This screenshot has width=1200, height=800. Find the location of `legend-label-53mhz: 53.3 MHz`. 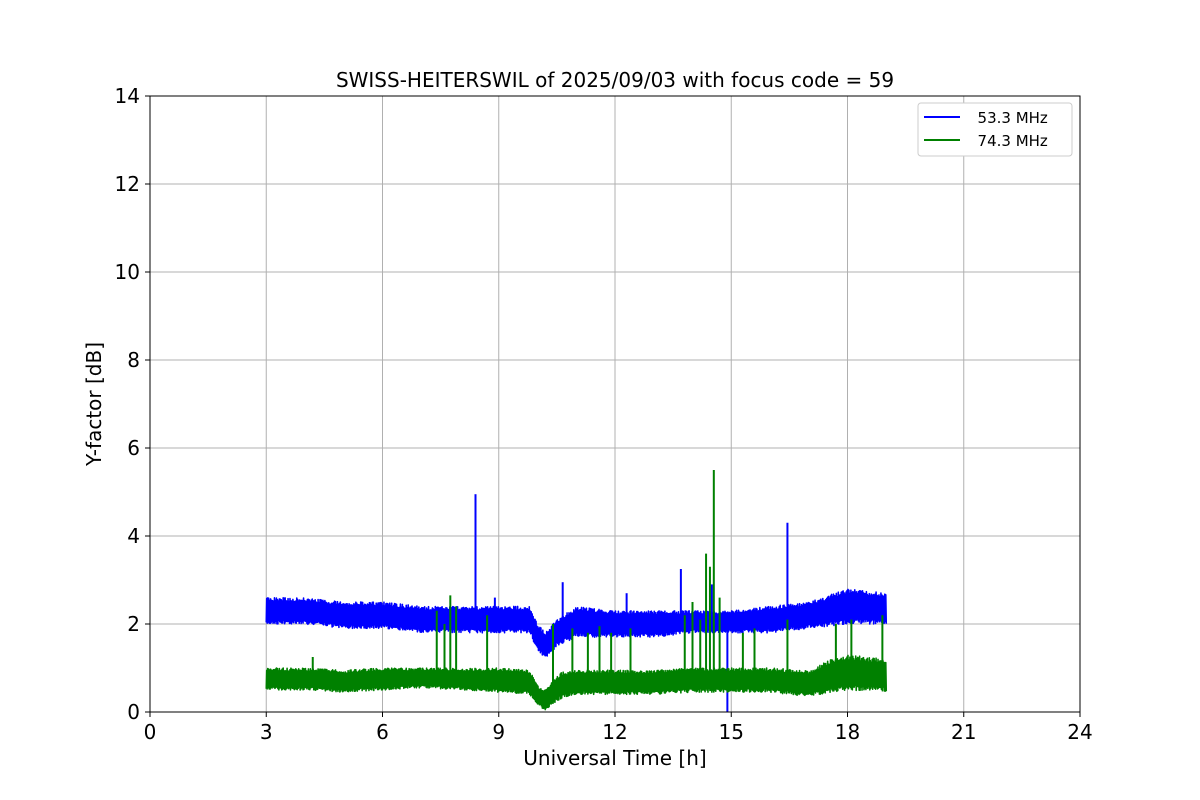

legend-label-53mhz: 53.3 MHz is located at coordinates (1008, 118).